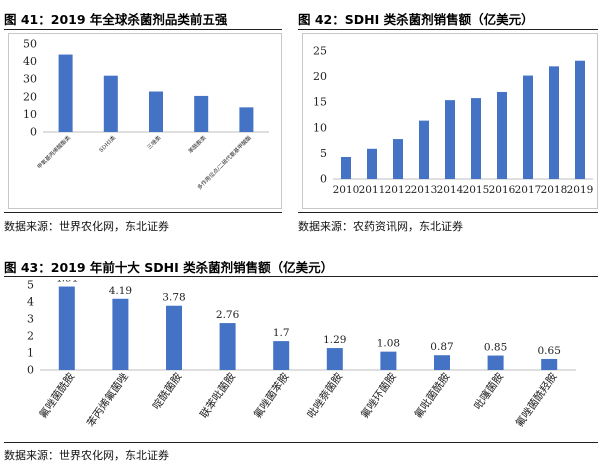  Describe the element at coordinates (116, 19) in the screenshot. I see `figure-41-title: 图 41：2019 年全球杀菌剂品类前五强` at that location.